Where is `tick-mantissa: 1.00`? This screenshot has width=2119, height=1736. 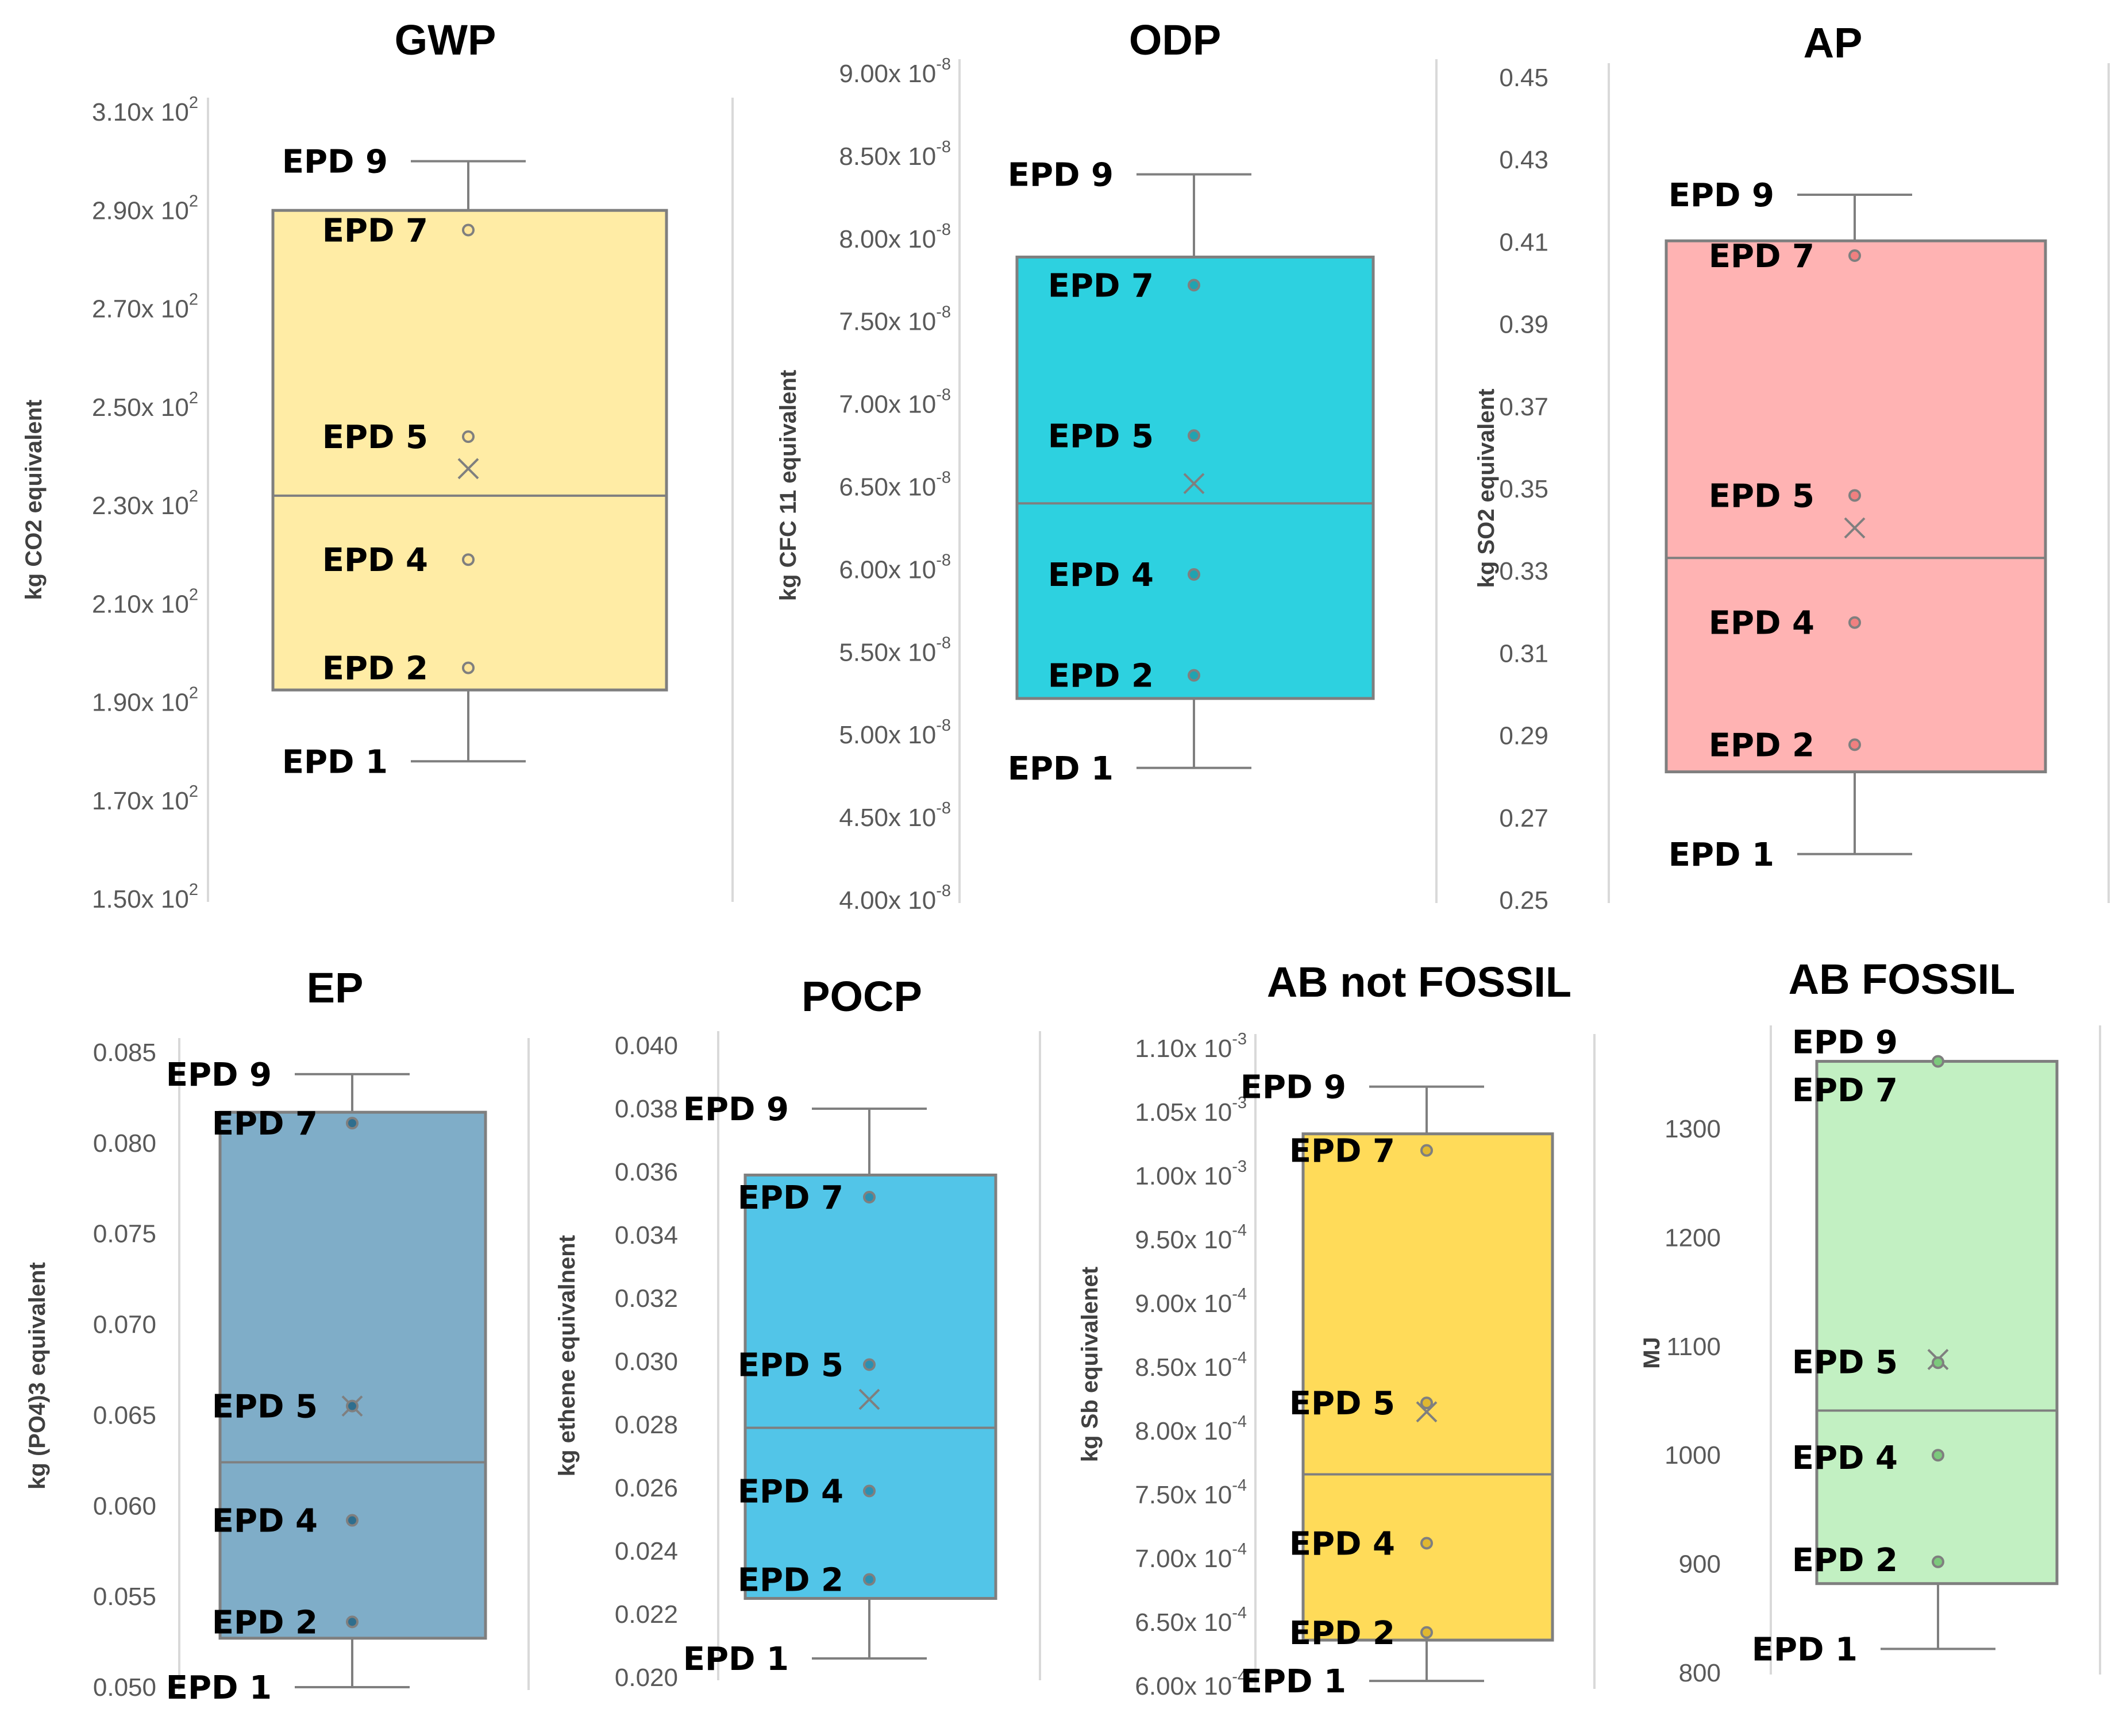 tick-mantissa: 1.00 is located at coordinates (1159, 1176).